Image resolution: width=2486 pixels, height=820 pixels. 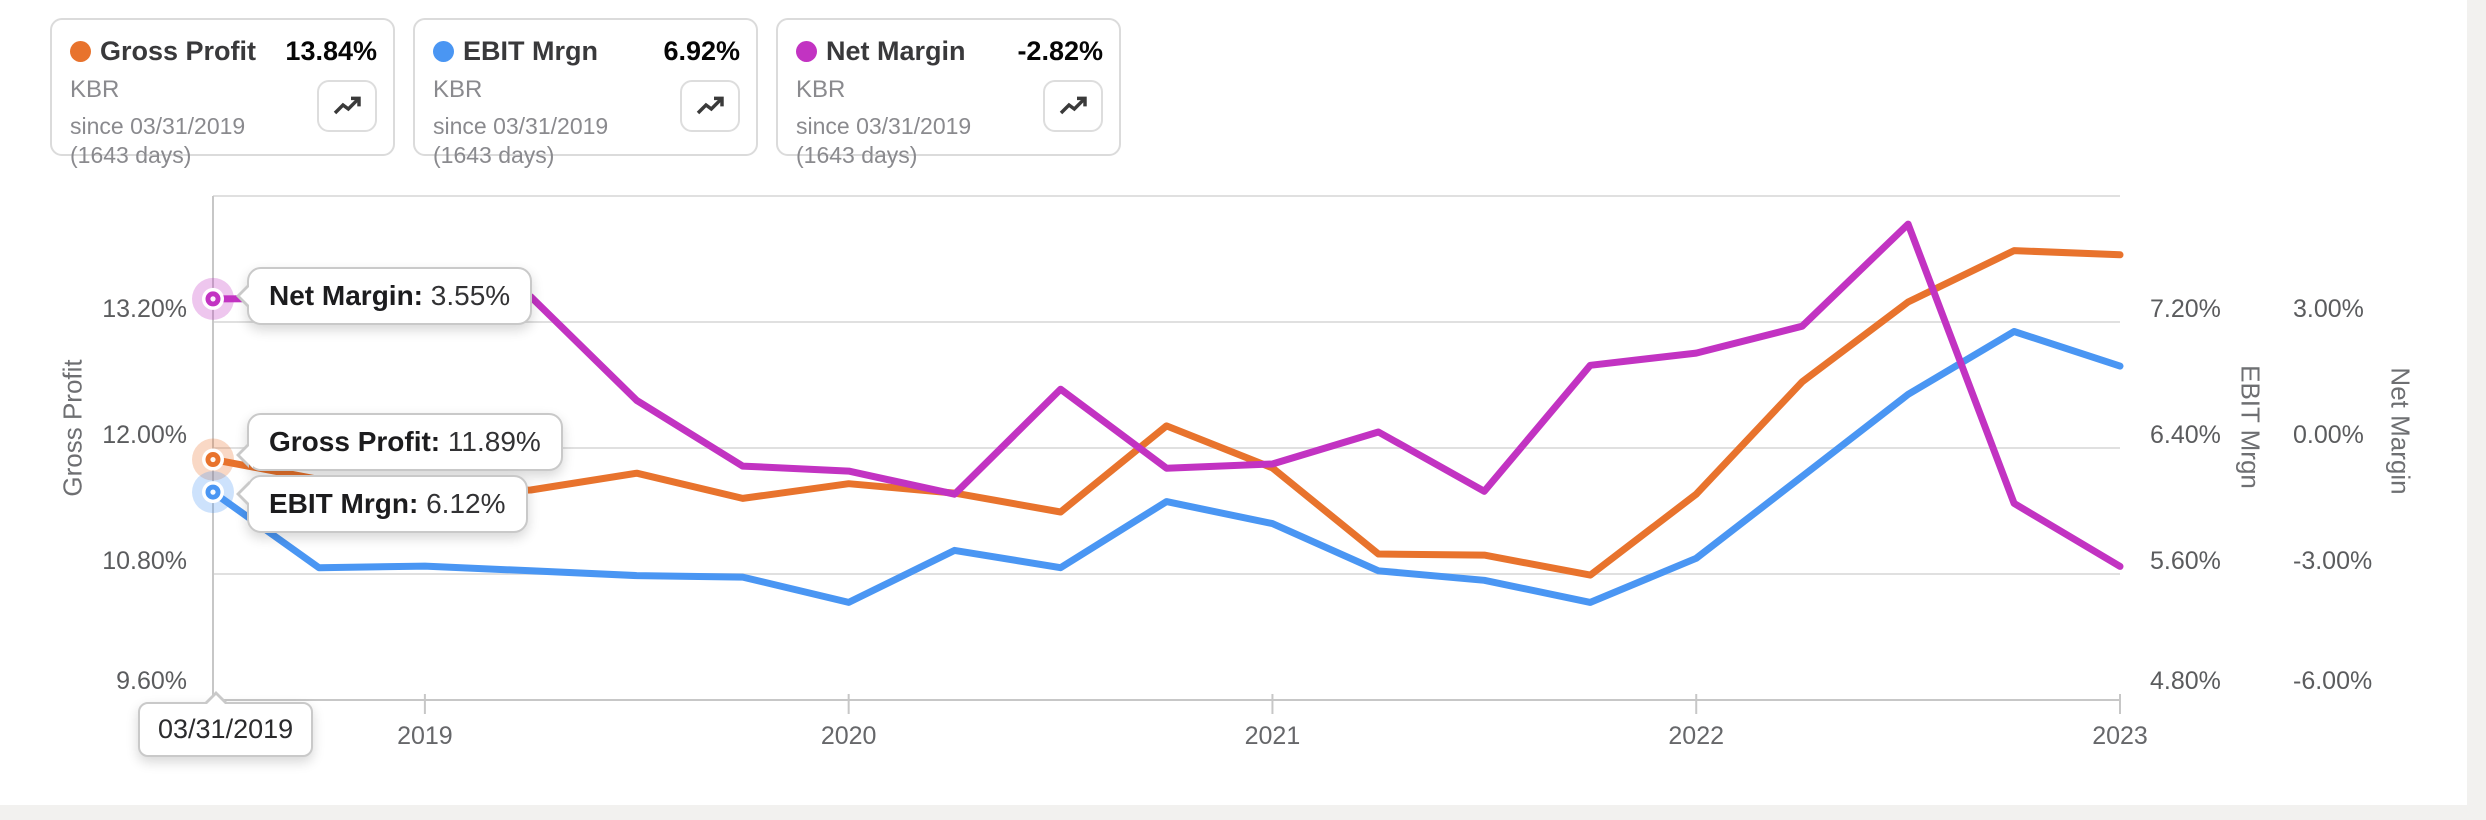 What do you see at coordinates (1243, 812) in the screenshot?
I see `page-bottom-bar` at bounding box center [1243, 812].